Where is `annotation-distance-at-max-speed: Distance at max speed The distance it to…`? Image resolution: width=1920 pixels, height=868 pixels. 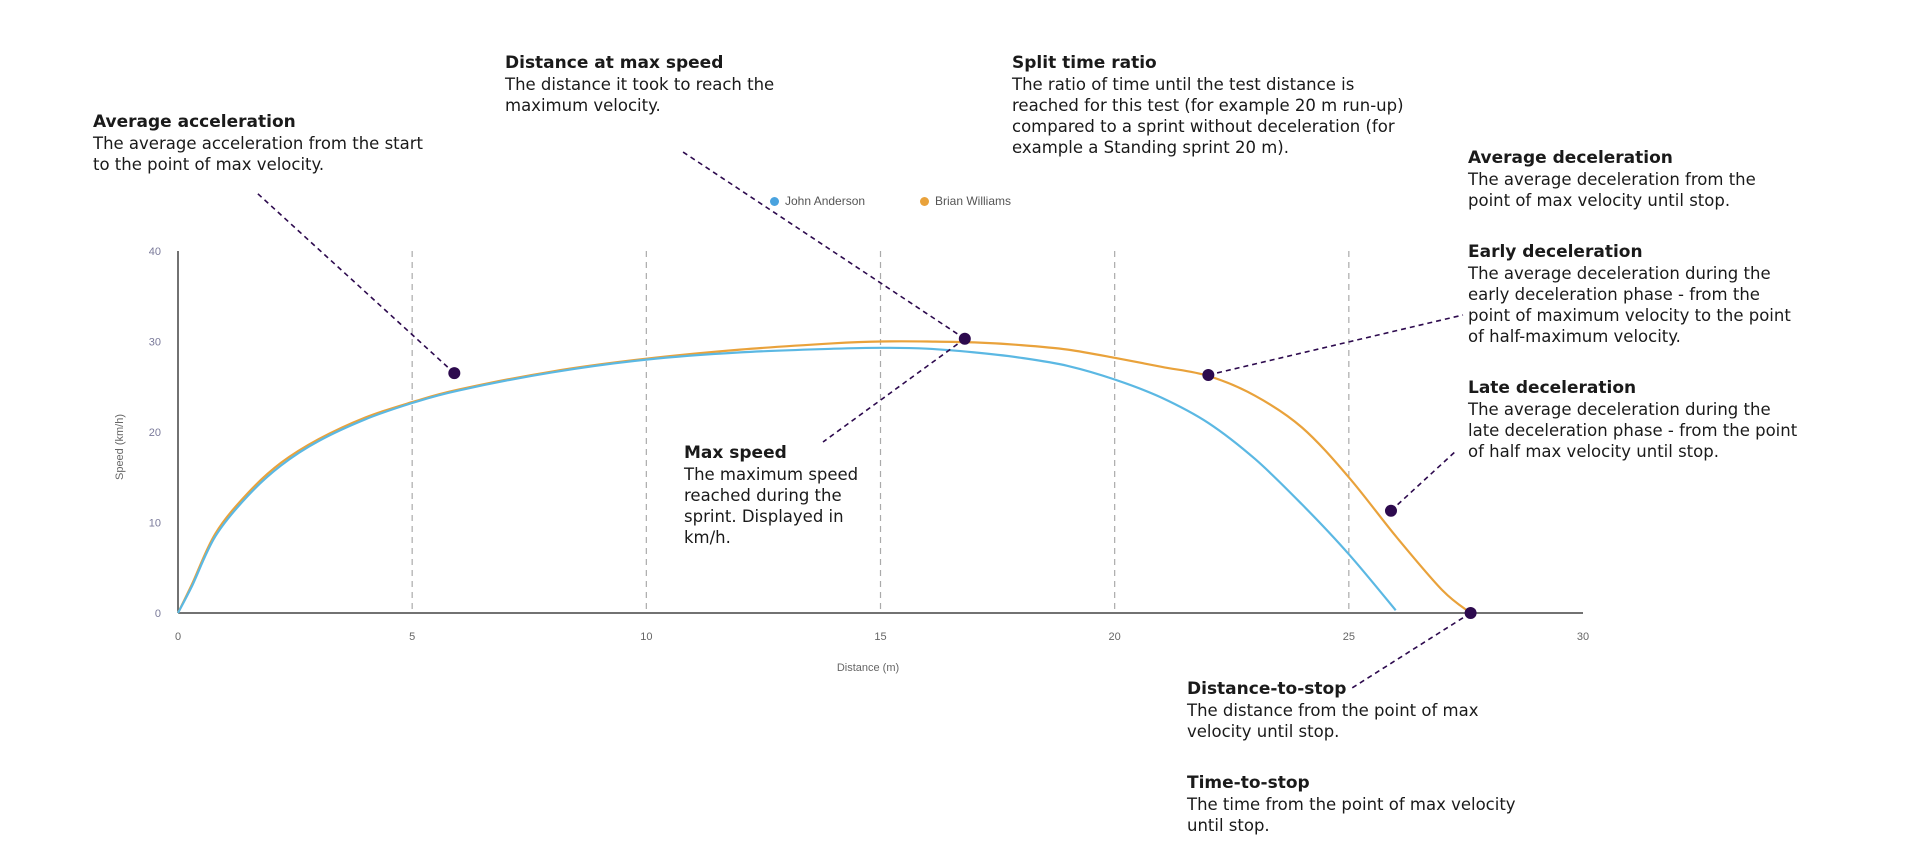 annotation-distance-at-max-speed: Distance at max speed The distance it to… is located at coordinates (655, 84).